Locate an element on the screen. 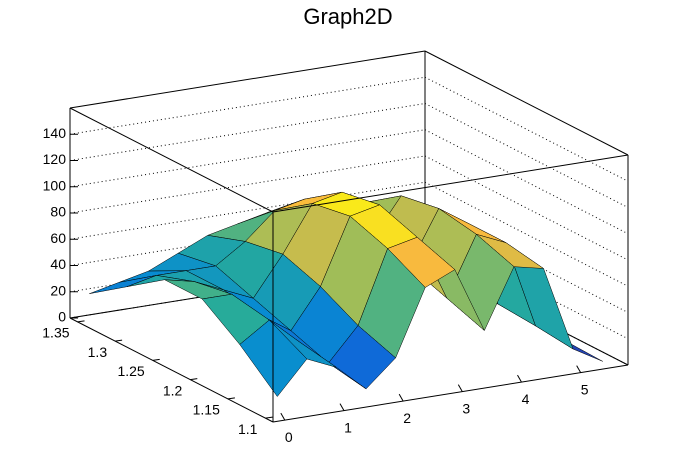  y-tick-label: 1.2 is located at coordinates (173, 390).